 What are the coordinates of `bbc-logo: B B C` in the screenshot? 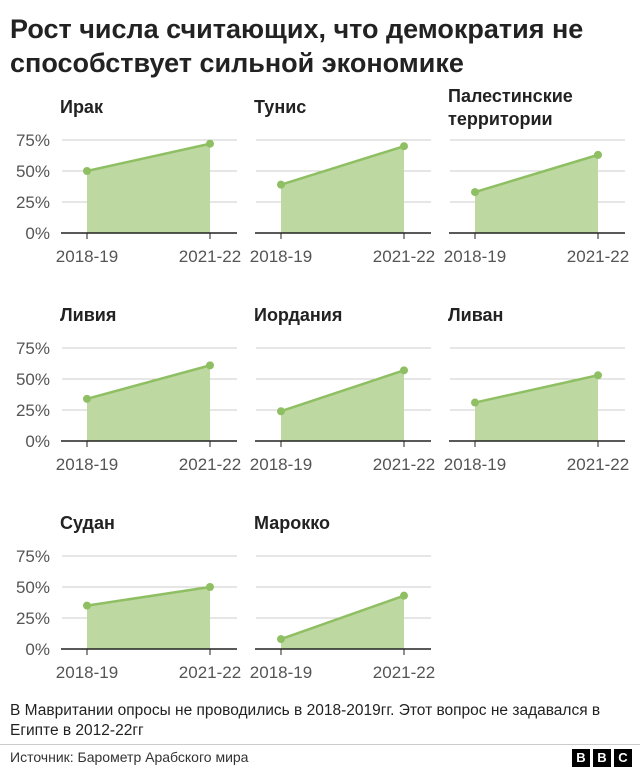 It's located at (602, 758).